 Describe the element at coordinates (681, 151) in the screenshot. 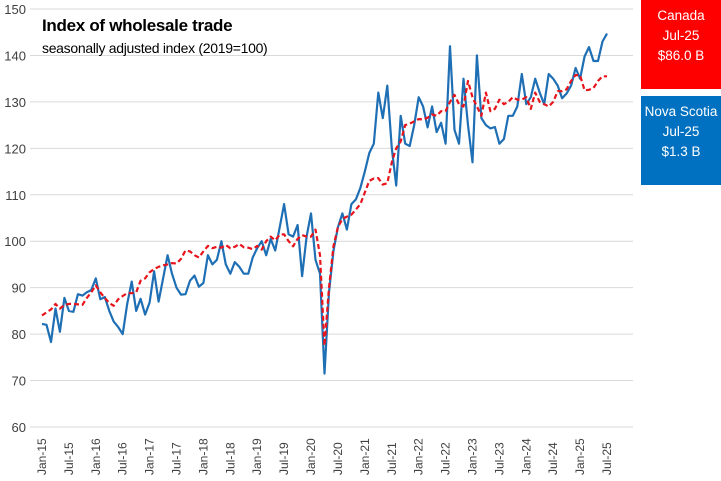

I see `nova-scotia-value: $1.3 B` at that location.